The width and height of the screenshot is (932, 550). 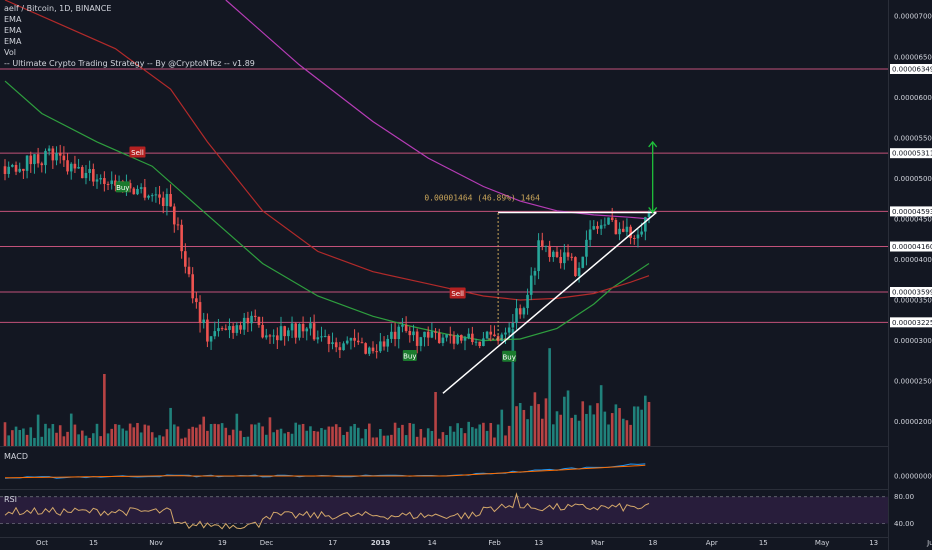 I want to click on macd-y-tick: 0.00000000, so click(x=913, y=477).